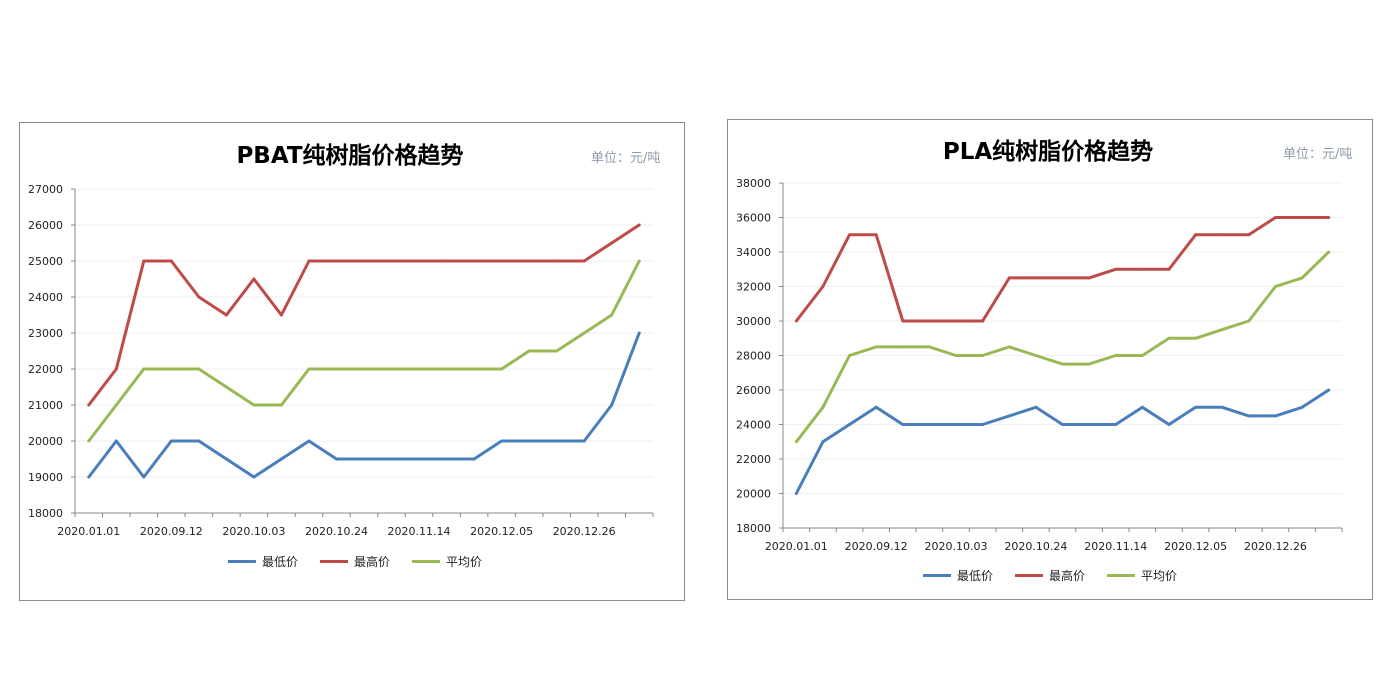 The height and width of the screenshot is (700, 1400). What do you see at coordinates (753, 287) in the screenshot?
I see `y-tick-label: 32000` at bounding box center [753, 287].